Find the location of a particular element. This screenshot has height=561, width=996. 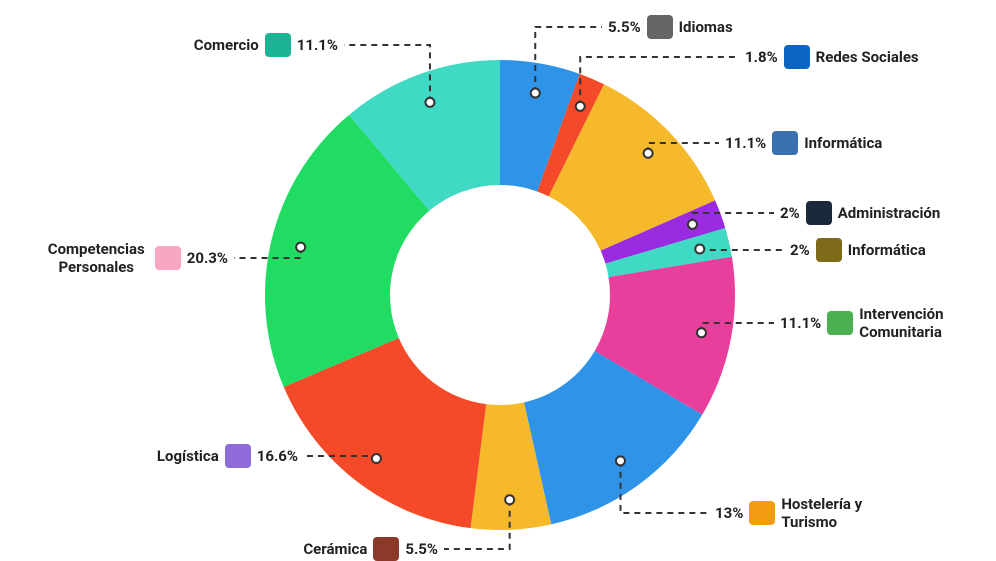

data-label: Comercio 11.1% is located at coordinates (266, 45).